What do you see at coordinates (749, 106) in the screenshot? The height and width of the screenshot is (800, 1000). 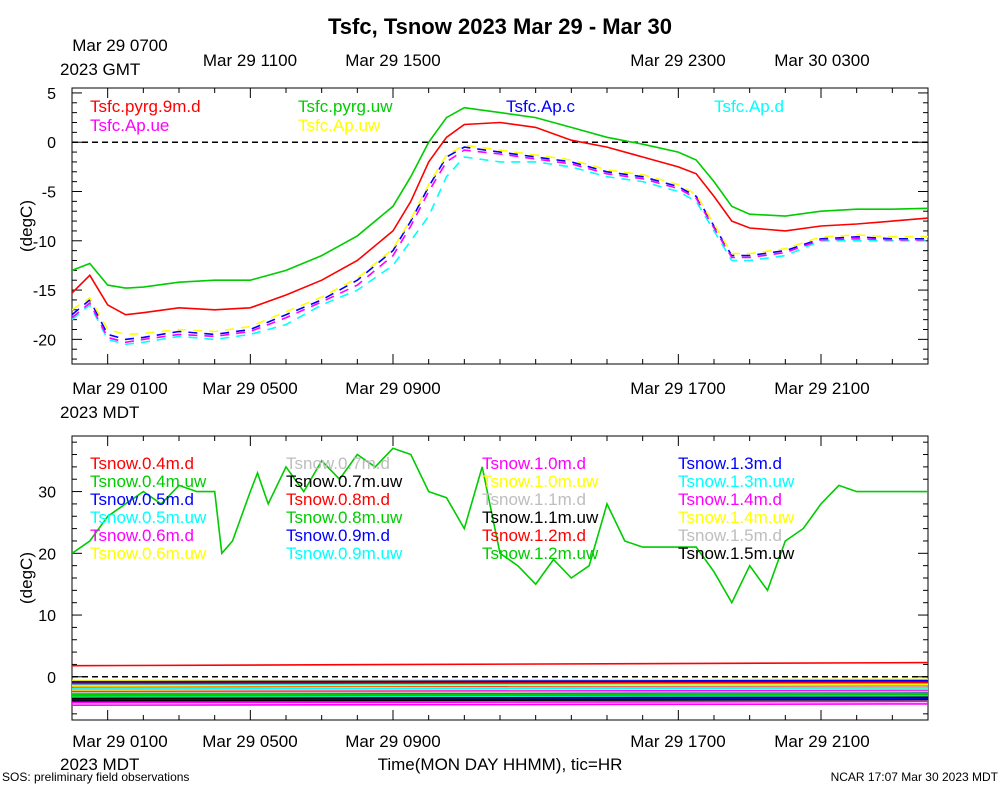 I see `legend-entry-Tsfc-Ap-d: Tsfc.Ap.d` at bounding box center [749, 106].